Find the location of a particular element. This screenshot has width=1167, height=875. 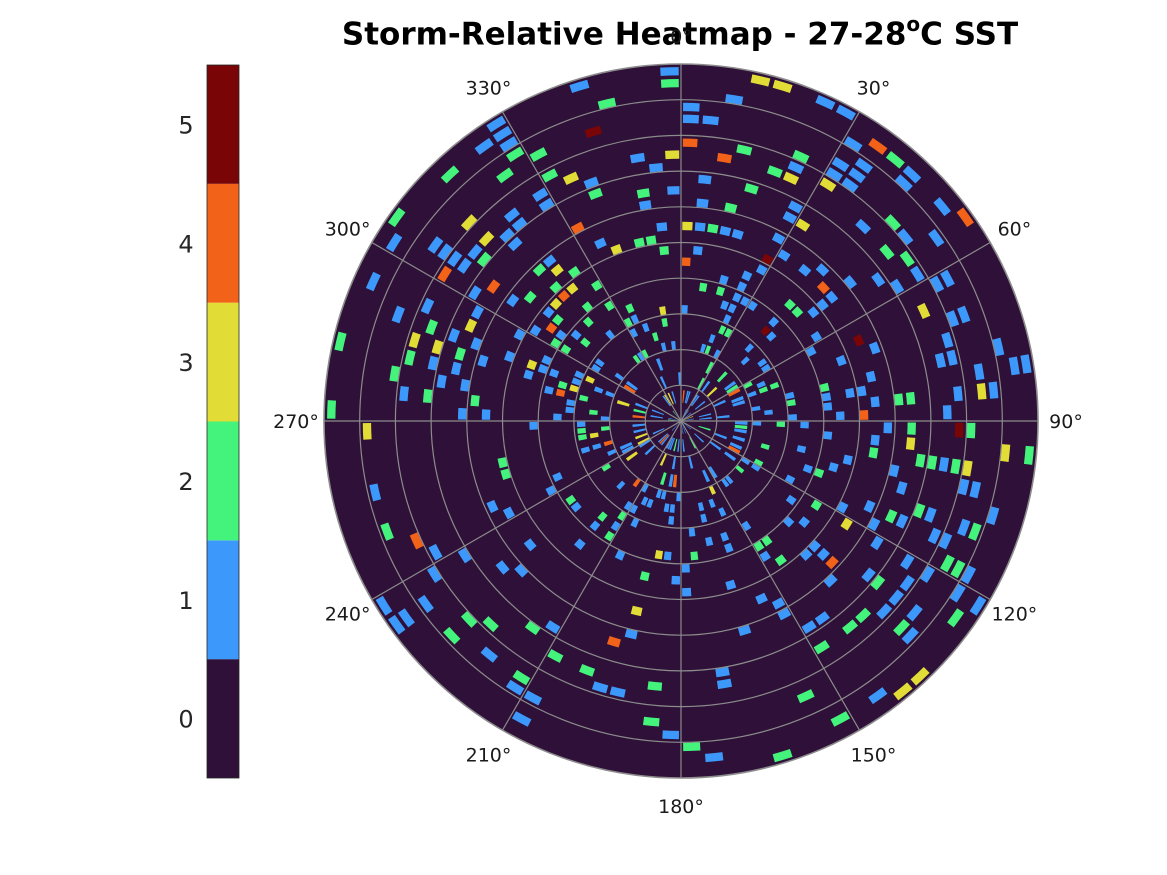

colorbar-tick-label: 1 is located at coordinates (185, 601).